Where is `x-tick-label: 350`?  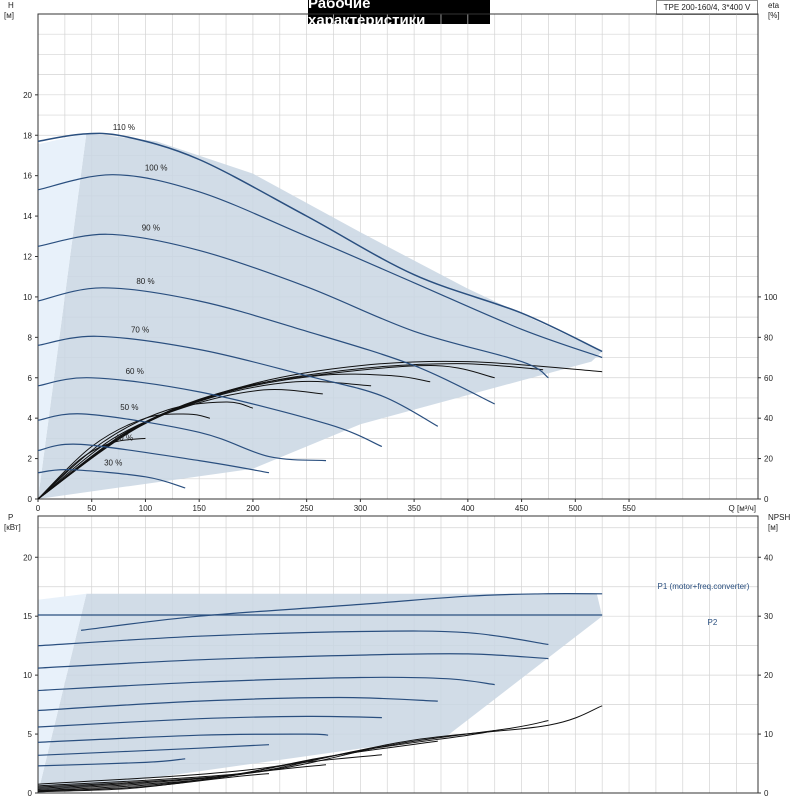
x-tick-label: 350 is located at coordinates (414, 508).